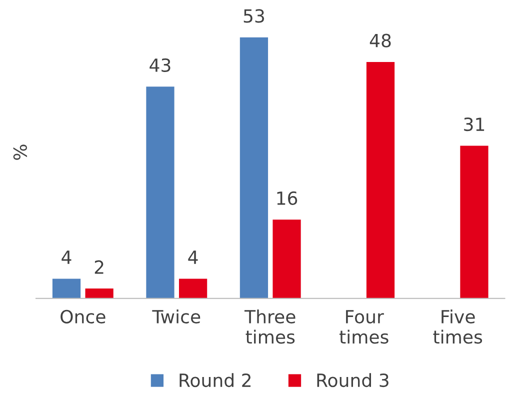  I want to click on x-tick-label: Four times, so click(363, 327).